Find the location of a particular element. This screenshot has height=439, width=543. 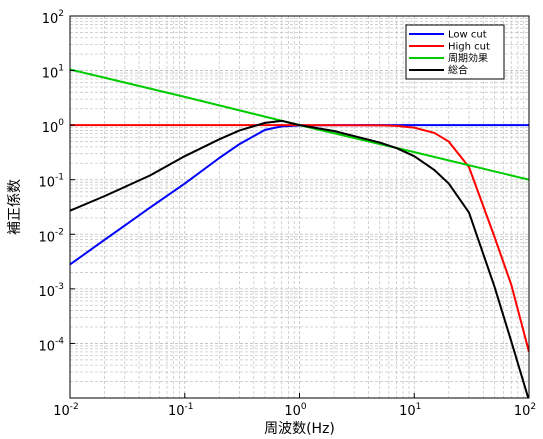

x-tick-label: 10¹ is located at coordinates (410, 410).